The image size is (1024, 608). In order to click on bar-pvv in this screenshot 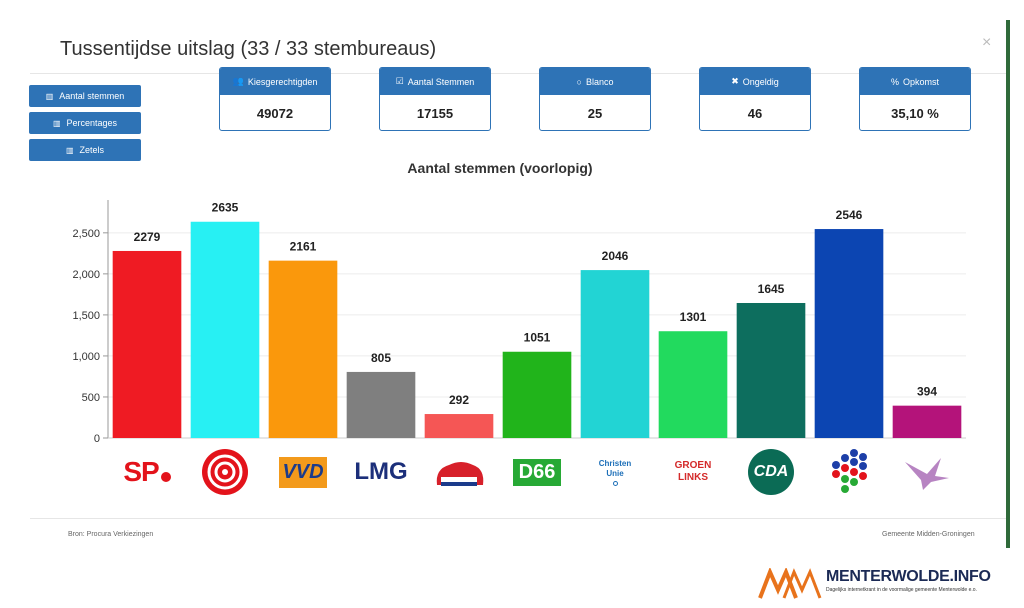, I will do `click(459, 426)`.